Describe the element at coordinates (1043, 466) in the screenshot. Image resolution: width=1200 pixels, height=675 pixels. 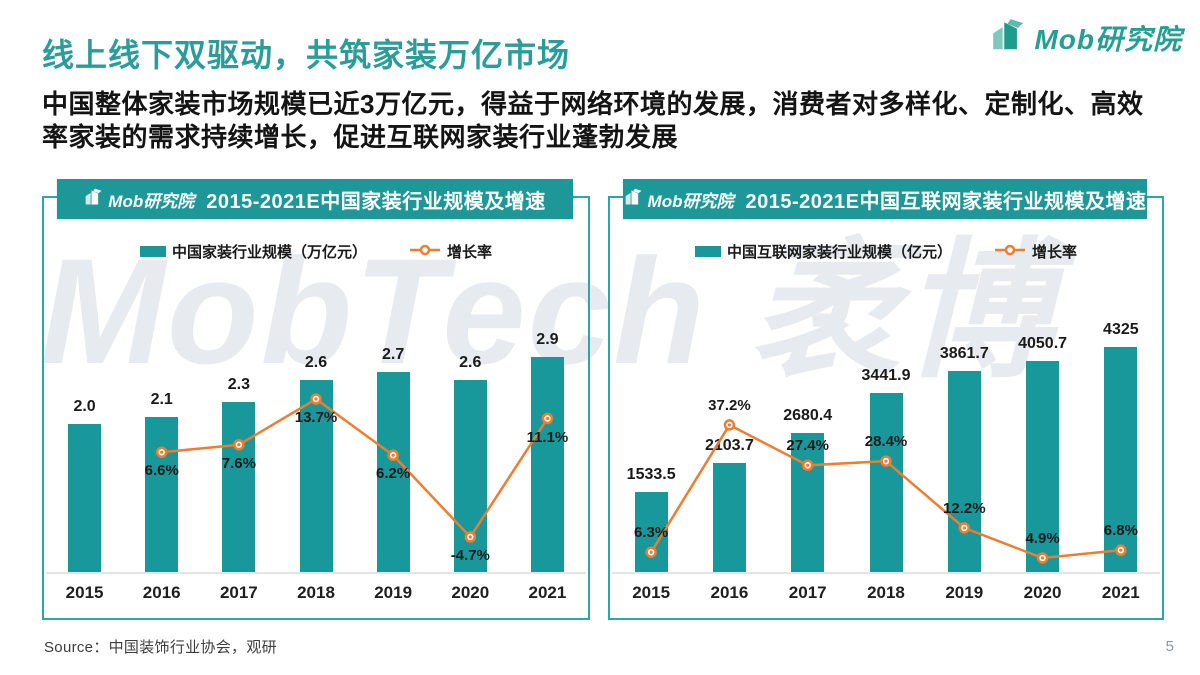
I see `bar-2020` at that location.